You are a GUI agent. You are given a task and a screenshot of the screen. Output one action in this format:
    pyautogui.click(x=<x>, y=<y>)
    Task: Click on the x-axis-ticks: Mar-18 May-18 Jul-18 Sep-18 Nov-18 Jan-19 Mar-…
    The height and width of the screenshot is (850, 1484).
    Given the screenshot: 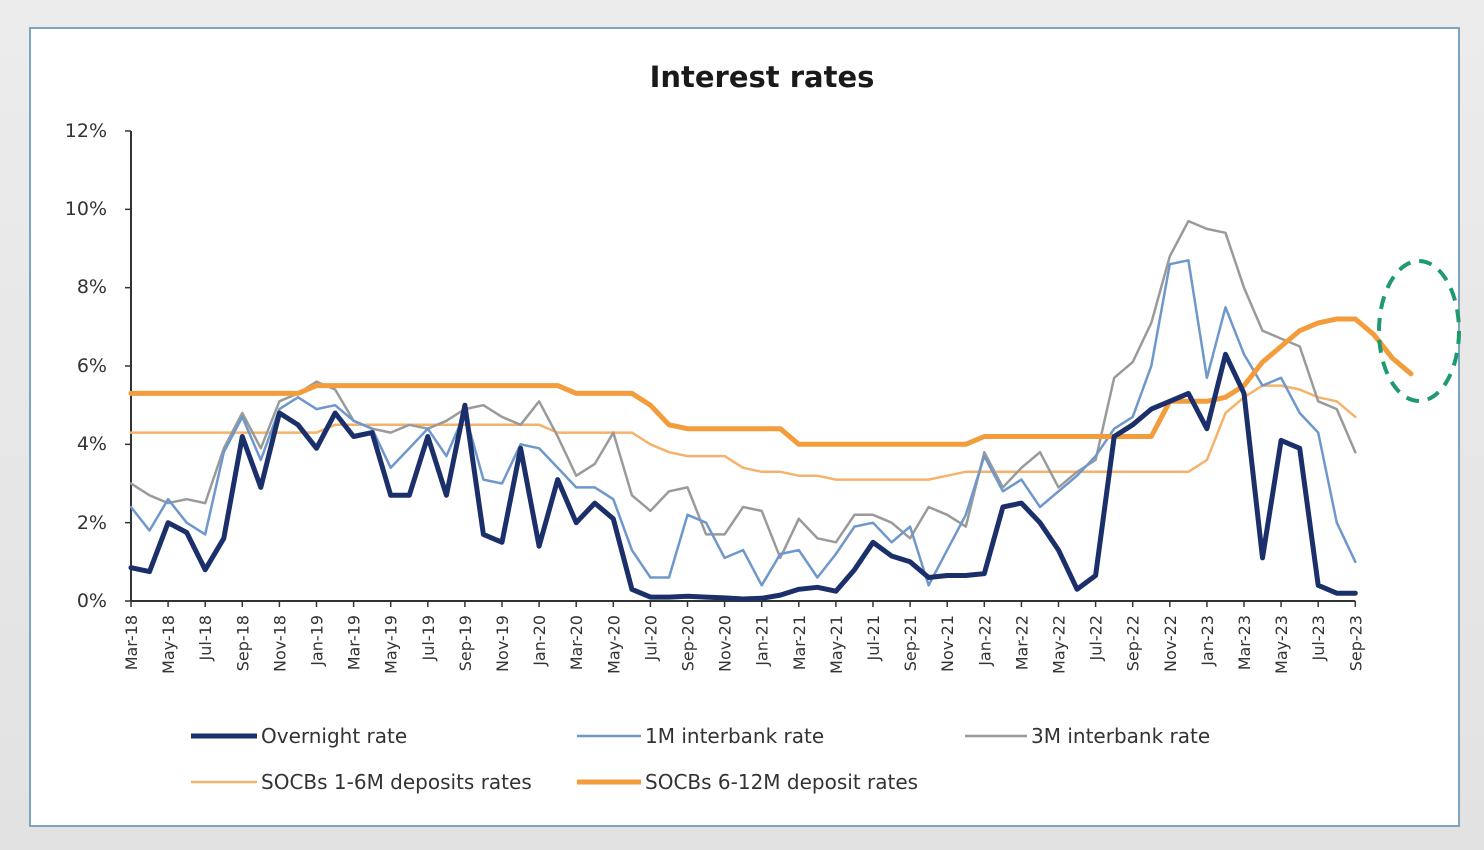 What is the action you would take?
    pyautogui.click(x=743, y=637)
    